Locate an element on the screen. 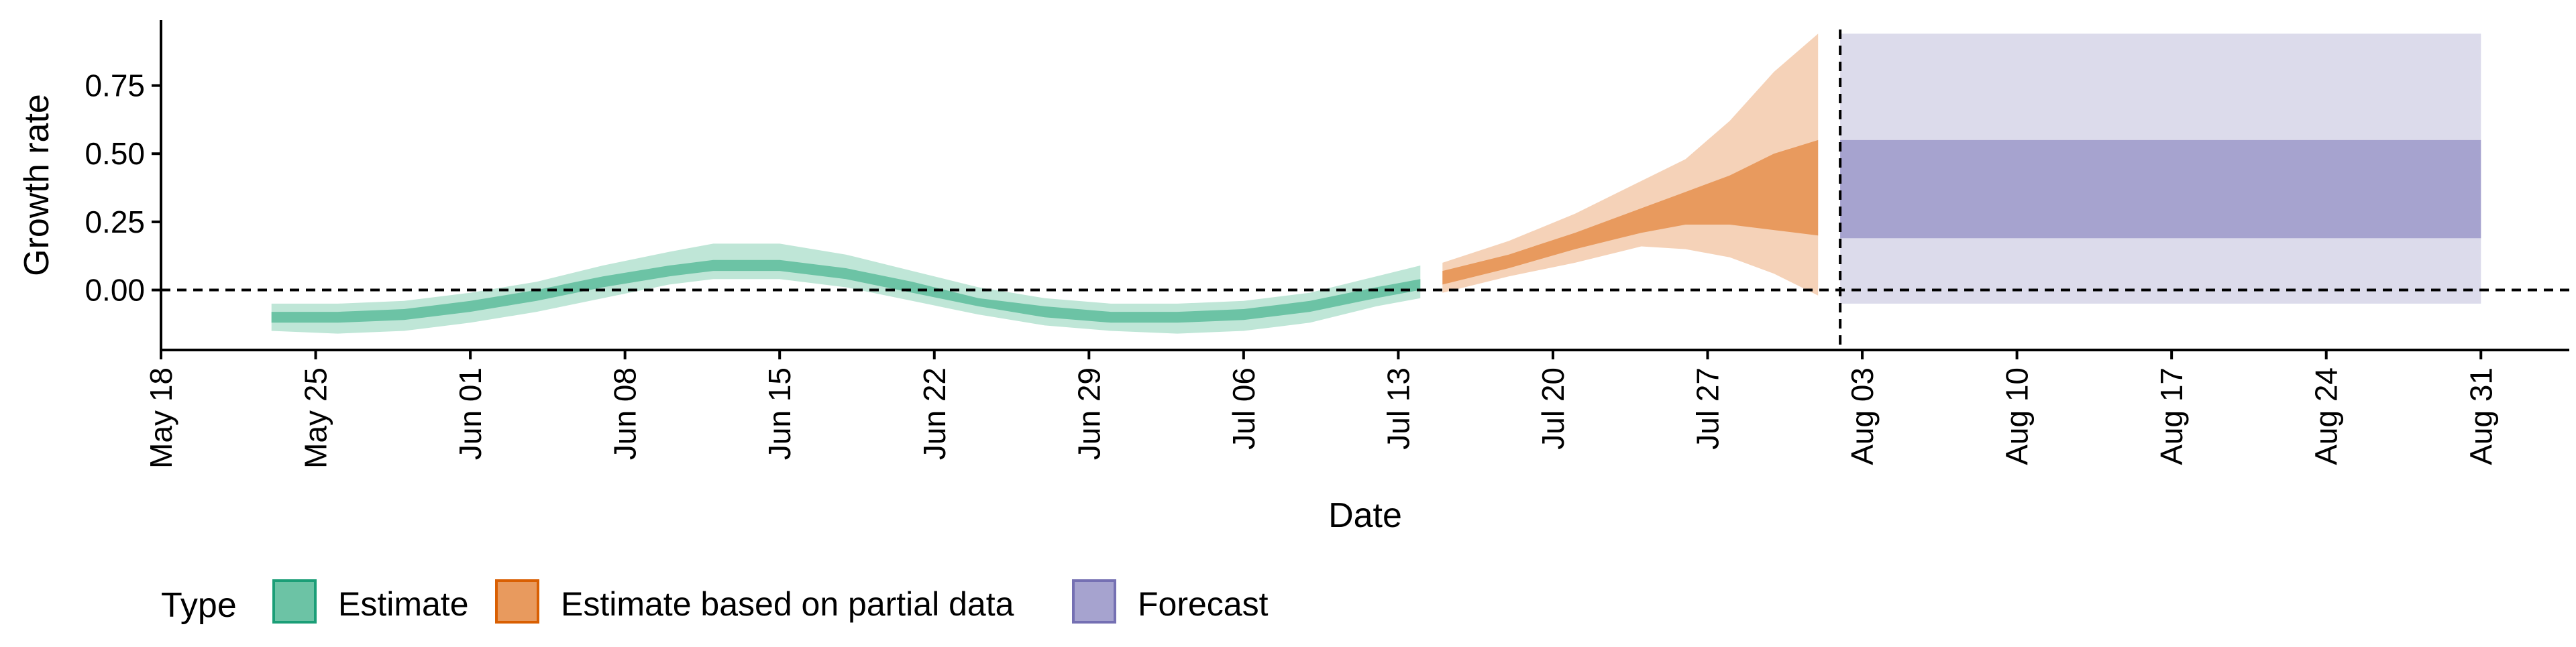 The width and height of the screenshot is (2576, 647). x-tick-label: Jun 29 is located at coordinates (1088, 414).